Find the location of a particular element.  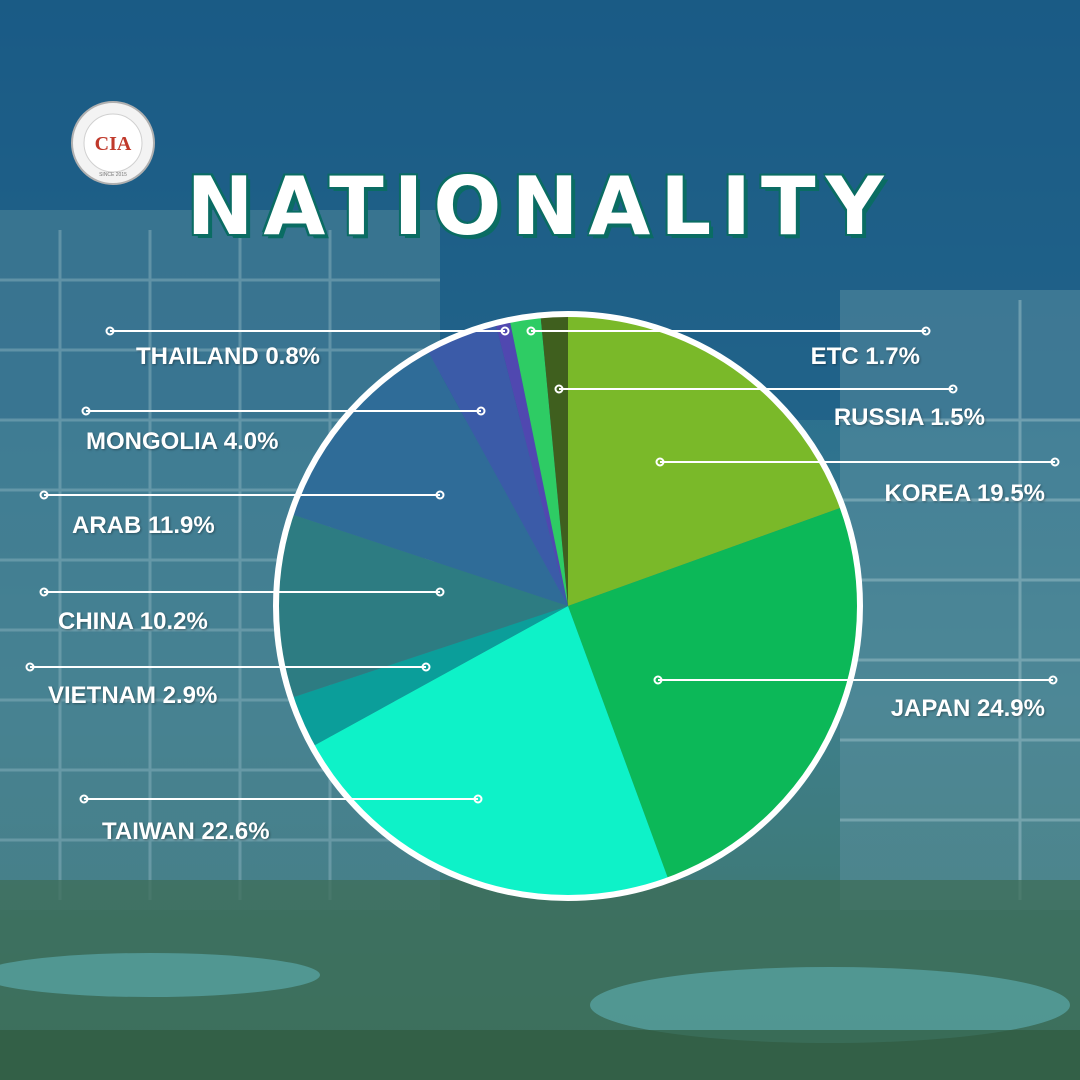

pie-slice-vietnam is located at coordinates (429, 676).